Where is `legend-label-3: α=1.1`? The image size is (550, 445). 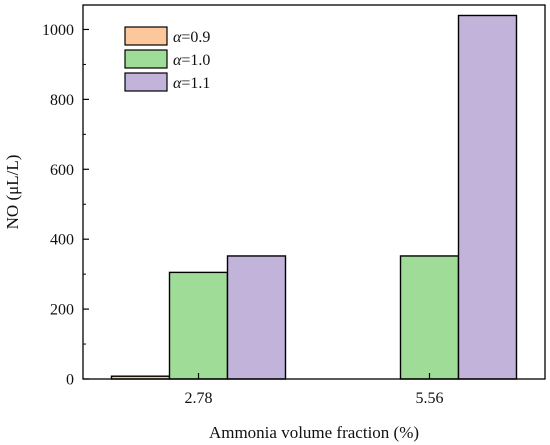 legend-label-3: α=1.1 is located at coordinates (191, 83).